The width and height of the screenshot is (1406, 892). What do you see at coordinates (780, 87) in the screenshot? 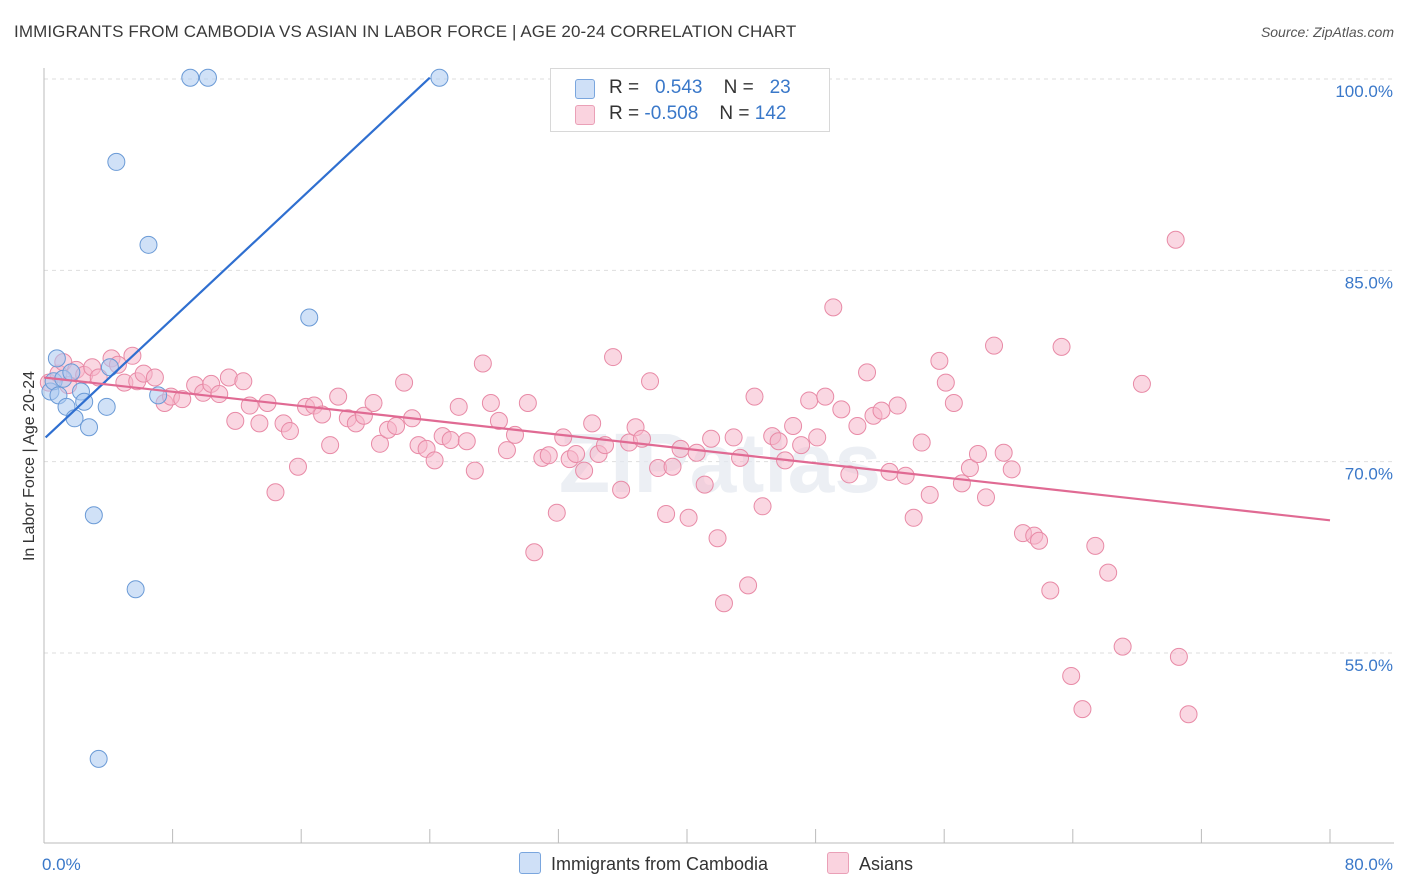
I see `legend-n-value: 23` at bounding box center [780, 87].